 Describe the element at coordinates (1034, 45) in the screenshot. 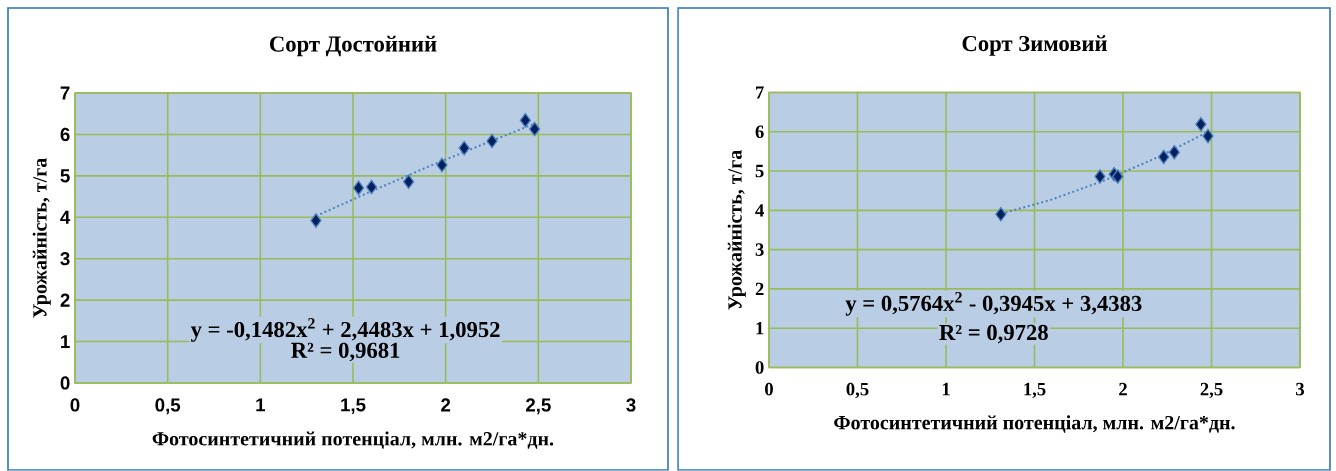

I see `chart-title: Сорт Зимовий` at that location.